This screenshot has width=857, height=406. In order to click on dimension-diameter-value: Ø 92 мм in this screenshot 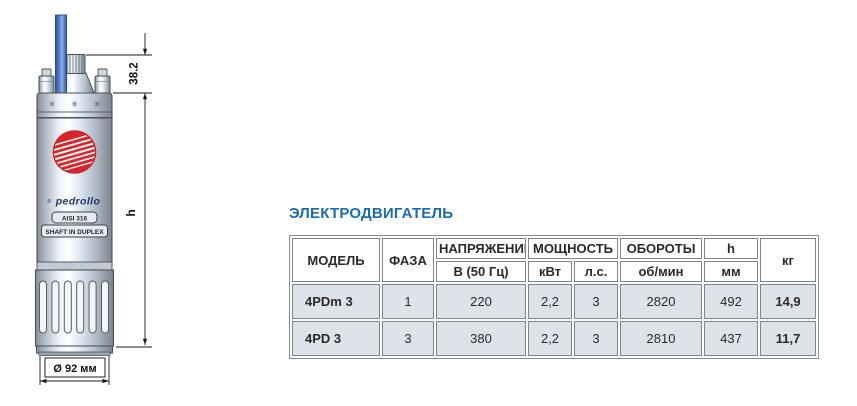, I will do `click(74, 369)`.